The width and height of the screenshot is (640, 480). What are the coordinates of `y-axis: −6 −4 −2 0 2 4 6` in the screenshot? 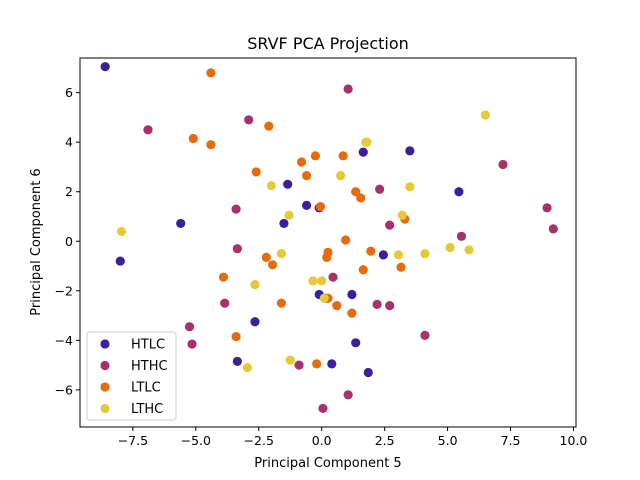 It's located at (67, 241).